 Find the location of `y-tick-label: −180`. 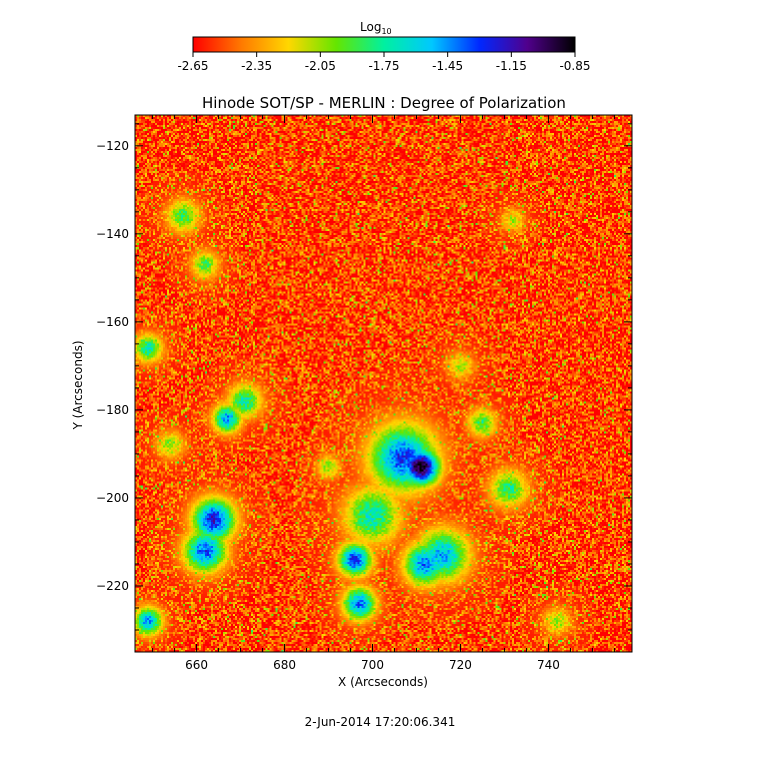

y-tick-label: −180 is located at coordinates (112, 410).